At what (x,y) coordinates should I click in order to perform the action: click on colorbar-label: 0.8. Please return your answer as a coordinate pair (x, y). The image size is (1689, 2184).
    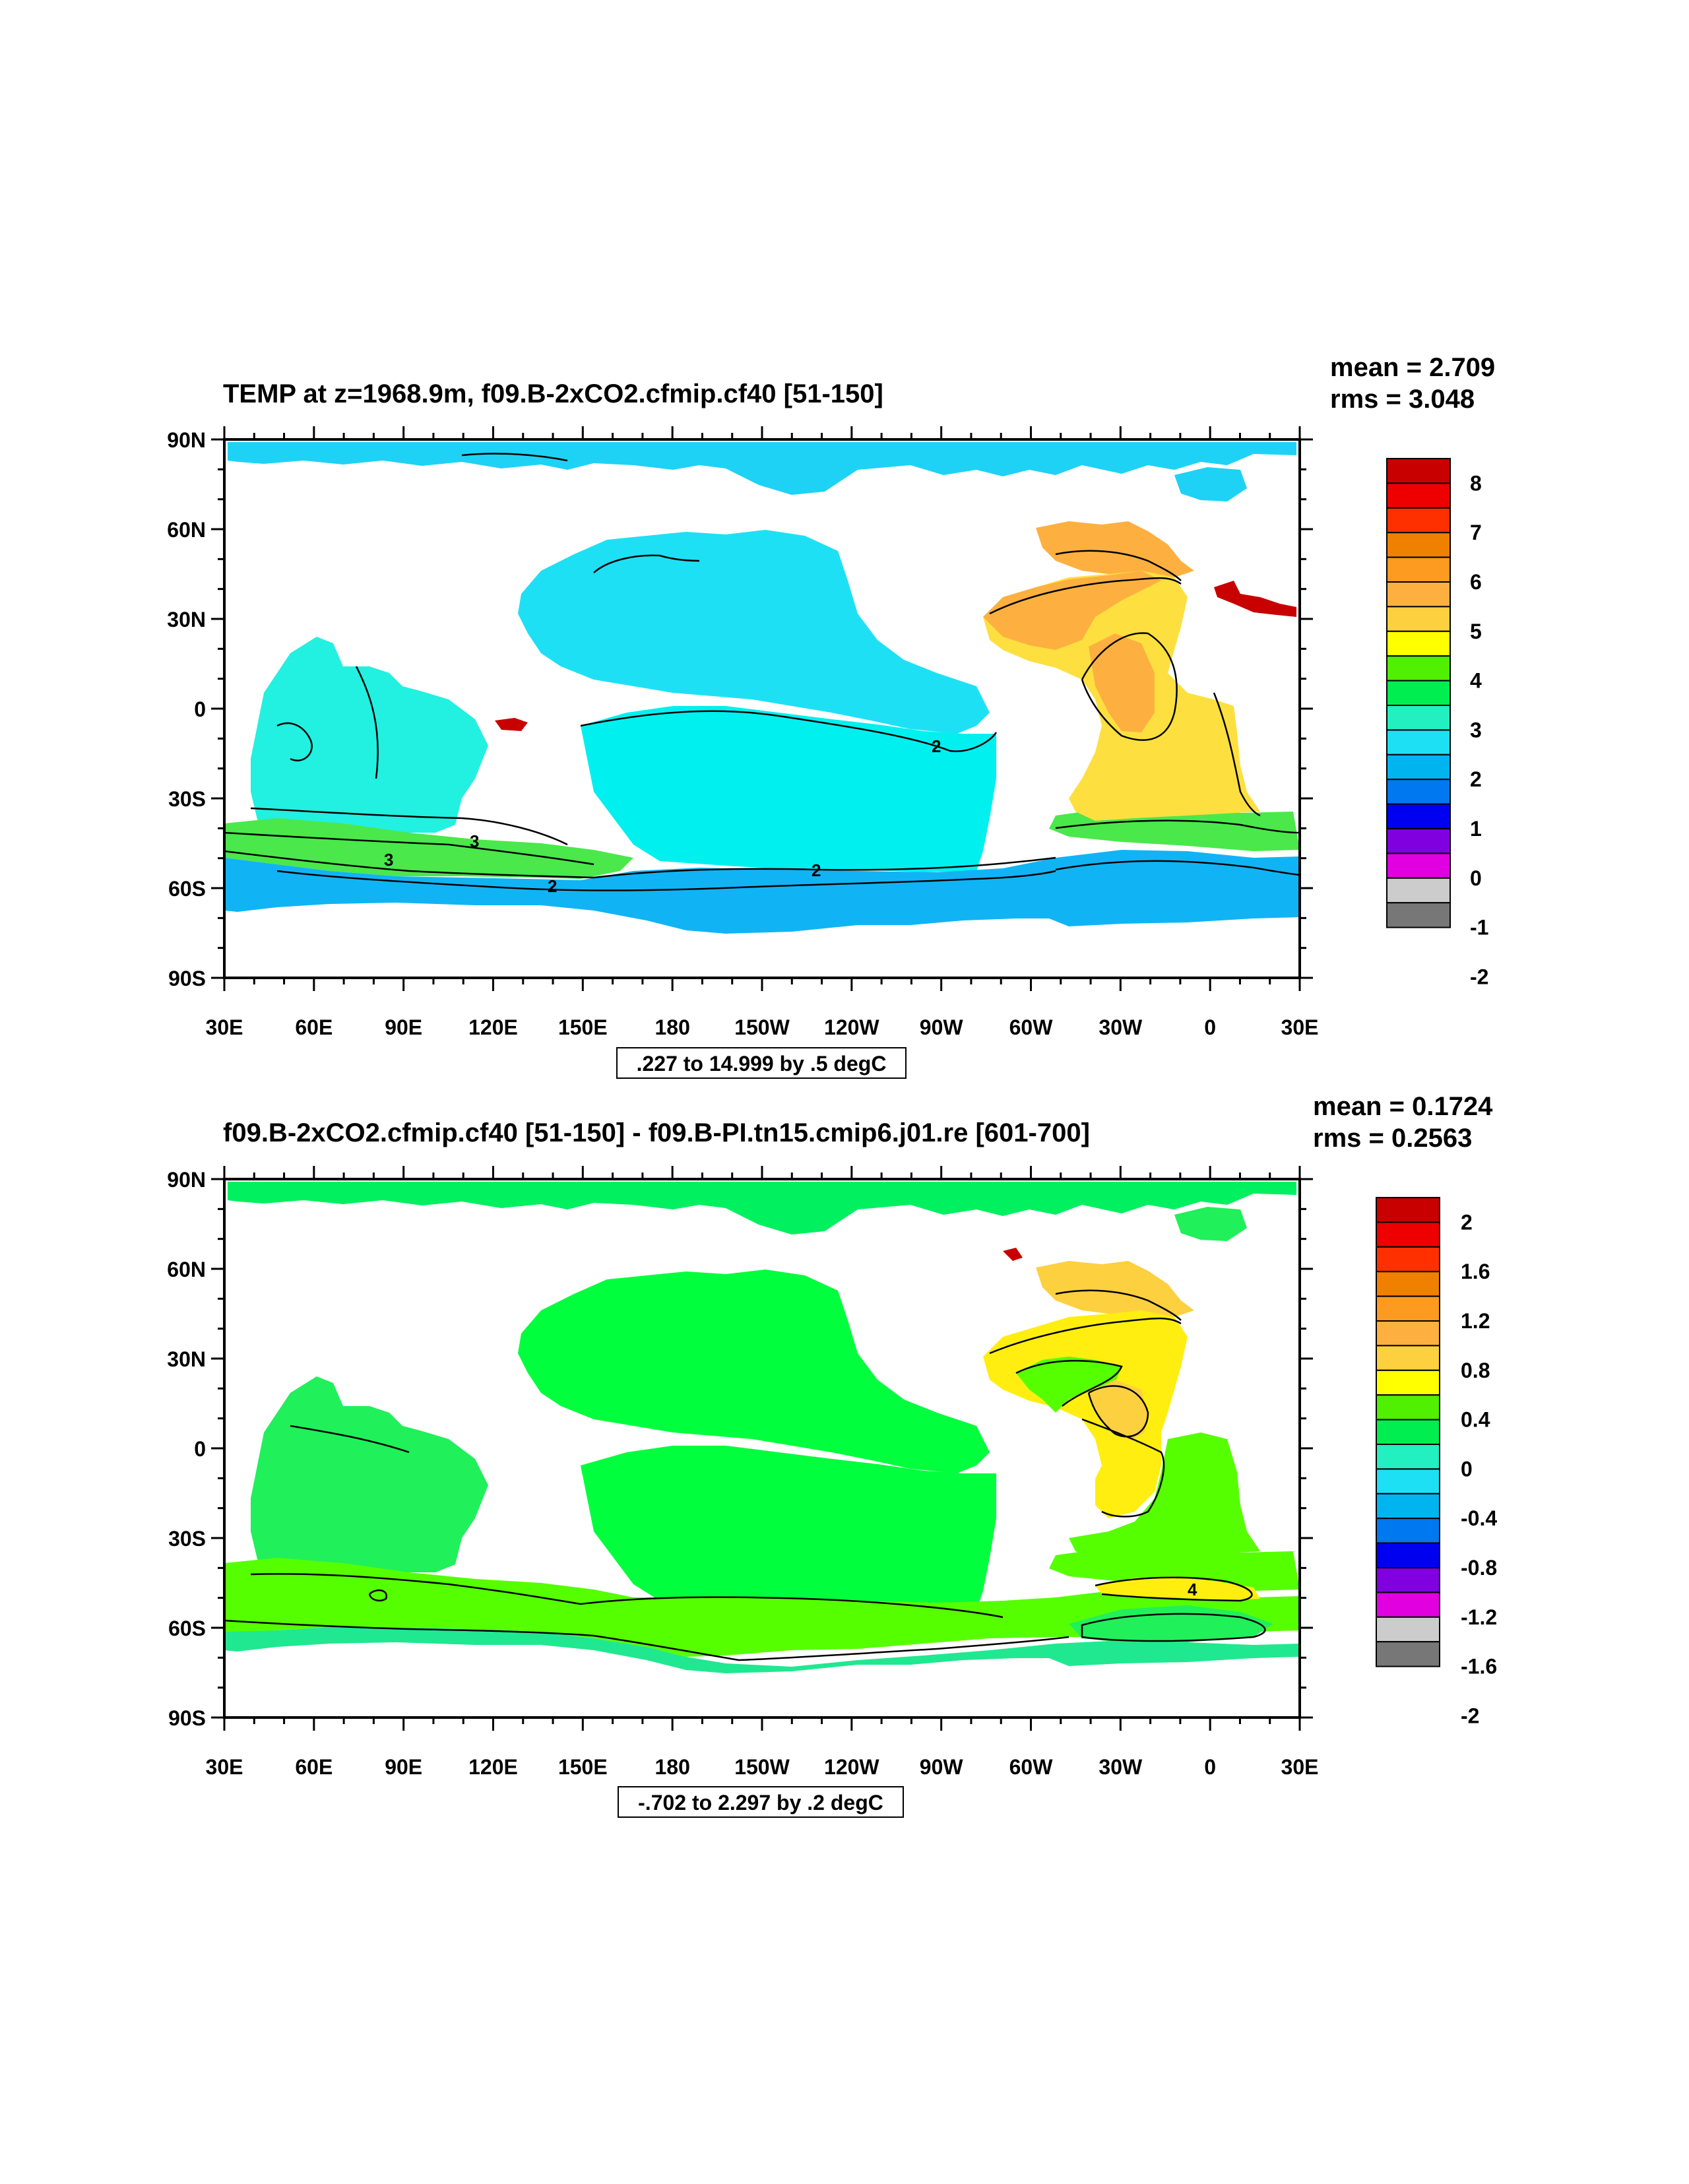
    Looking at the image, I should click on (1475, 1370).